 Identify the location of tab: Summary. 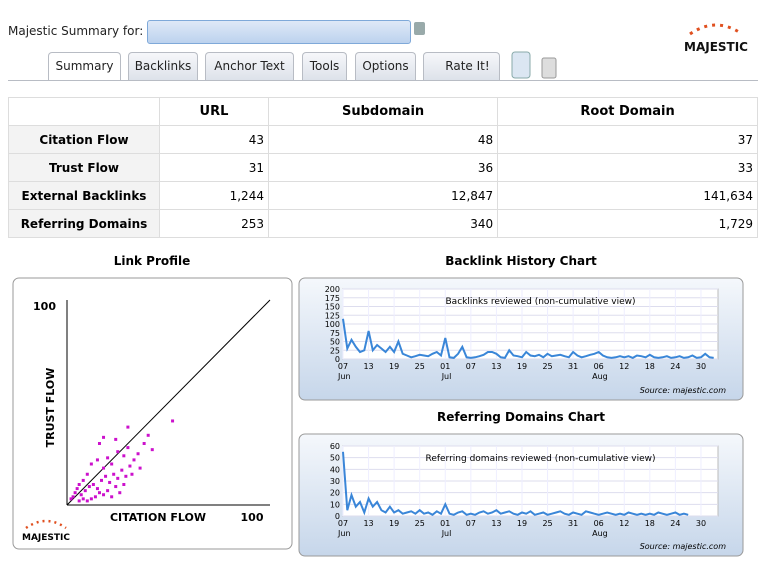
(84, 66).